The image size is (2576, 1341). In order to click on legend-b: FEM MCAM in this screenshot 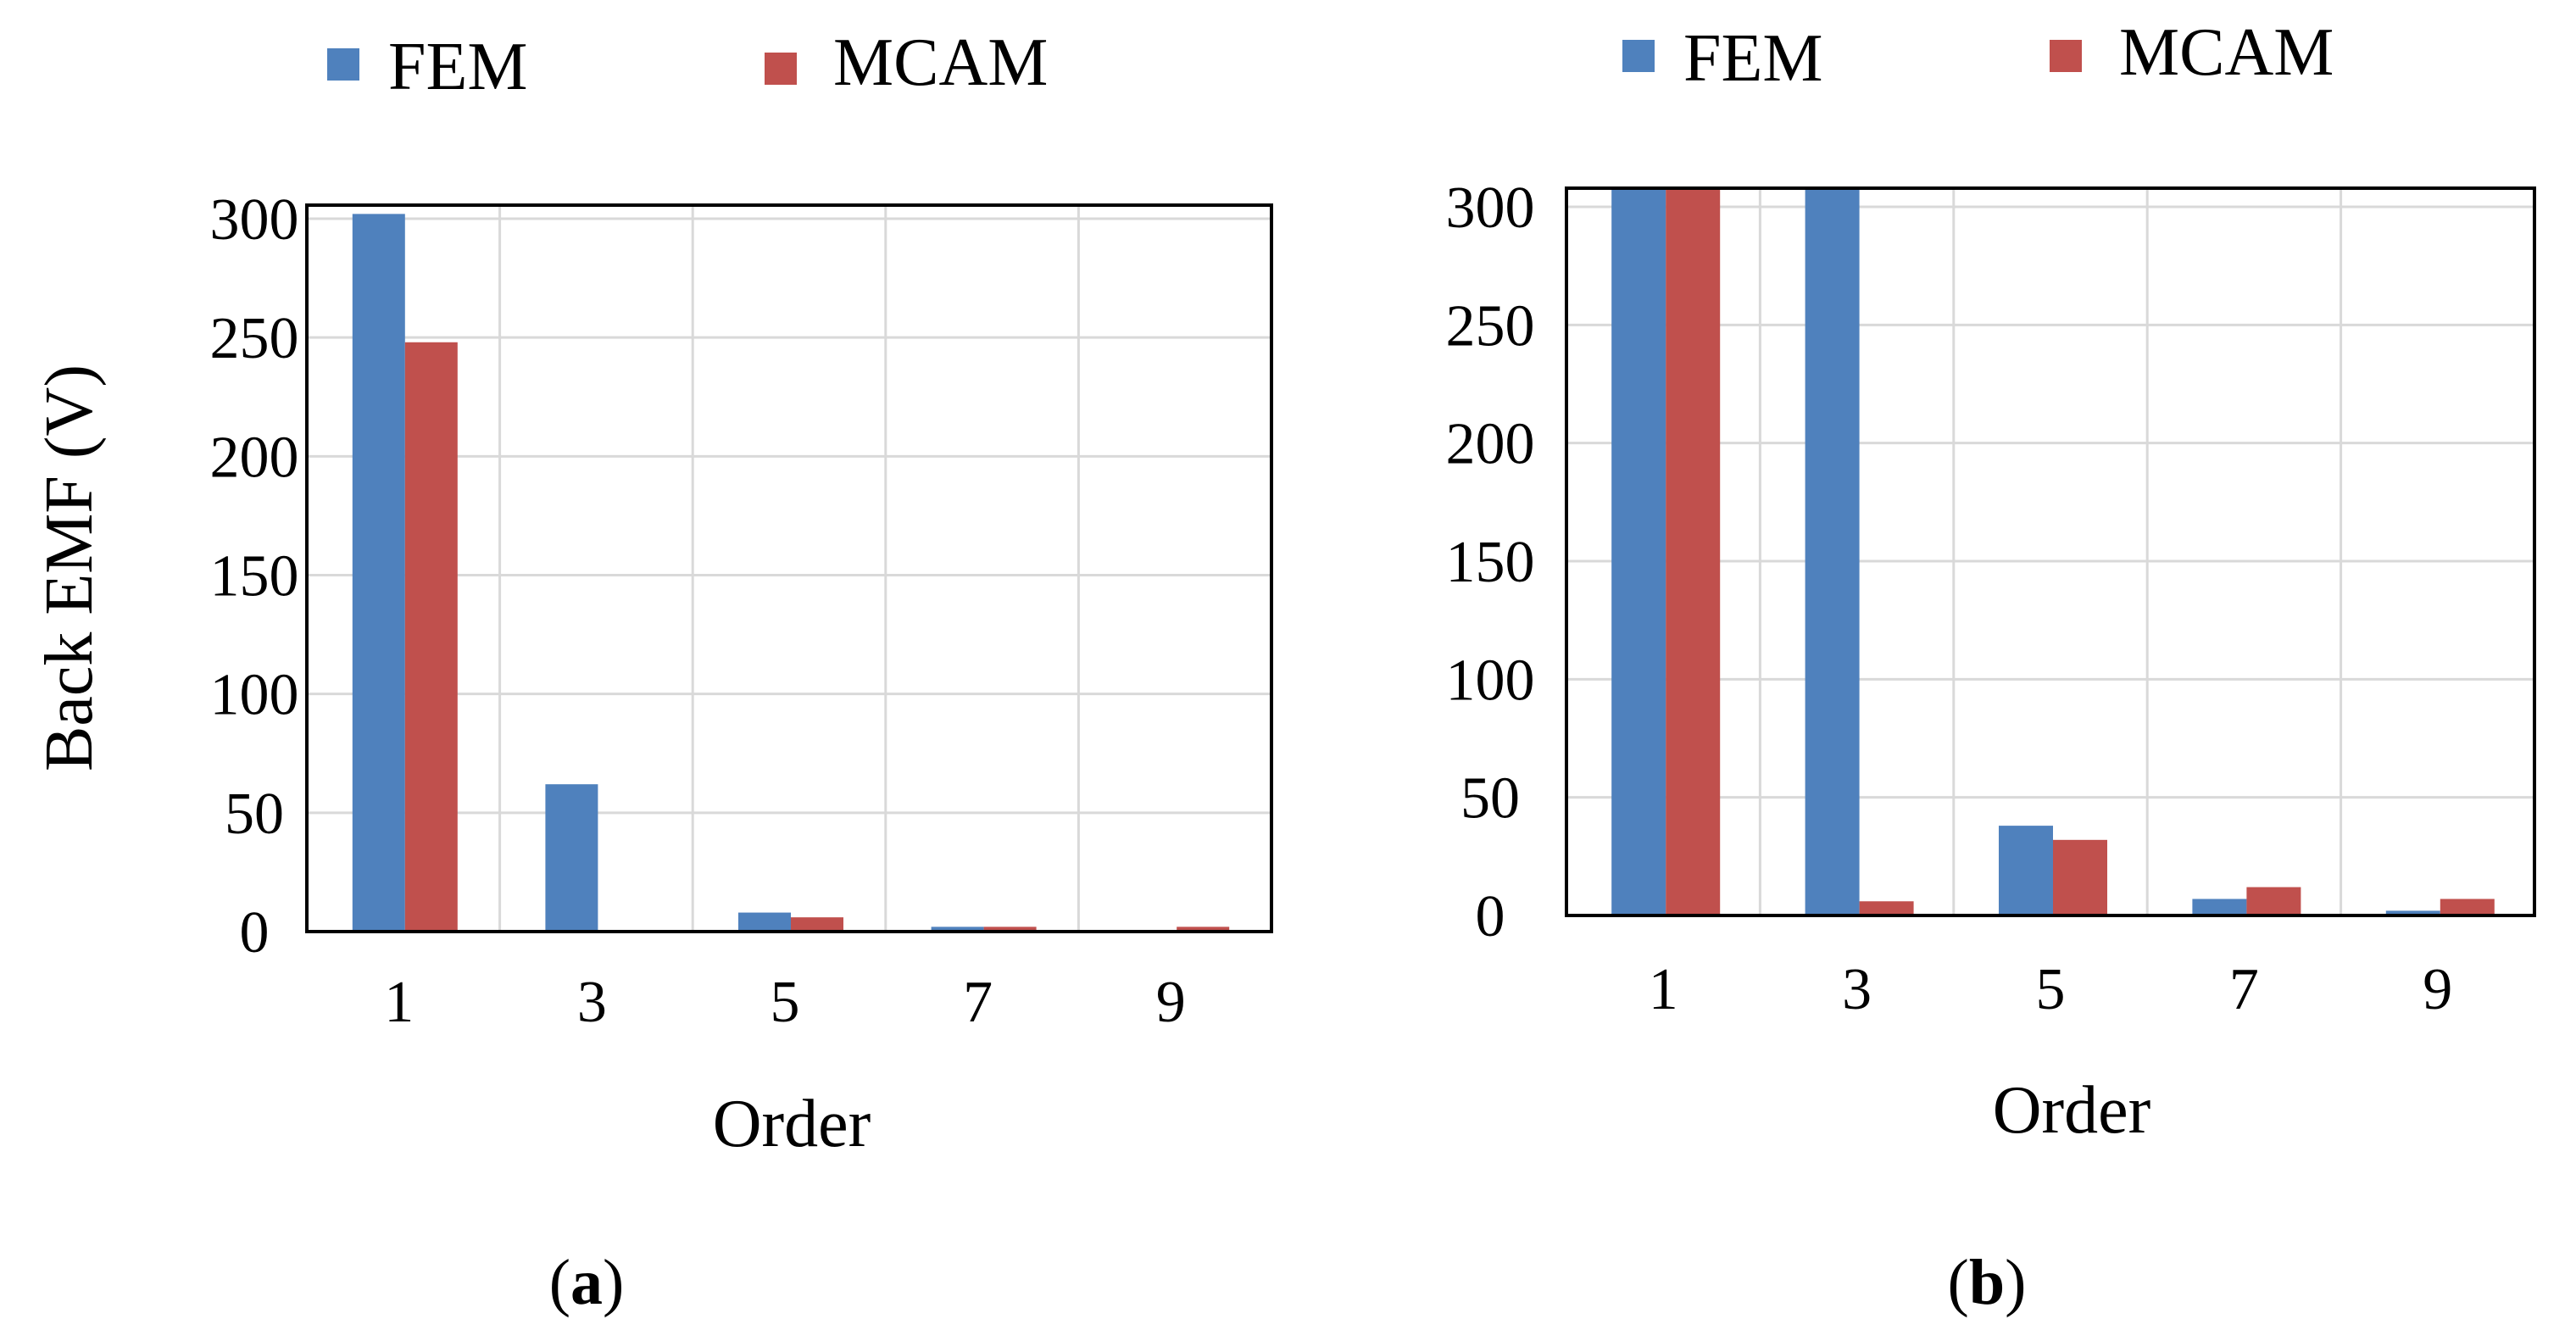, I will do `click(1978, 55)`.